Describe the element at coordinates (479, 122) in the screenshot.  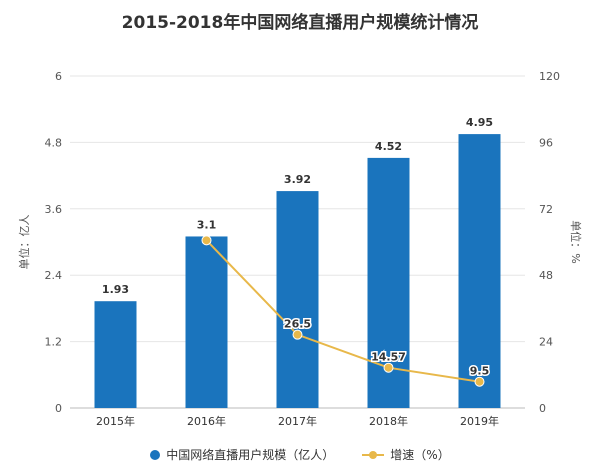
I see `bar-value-label: 4.95` at that location.